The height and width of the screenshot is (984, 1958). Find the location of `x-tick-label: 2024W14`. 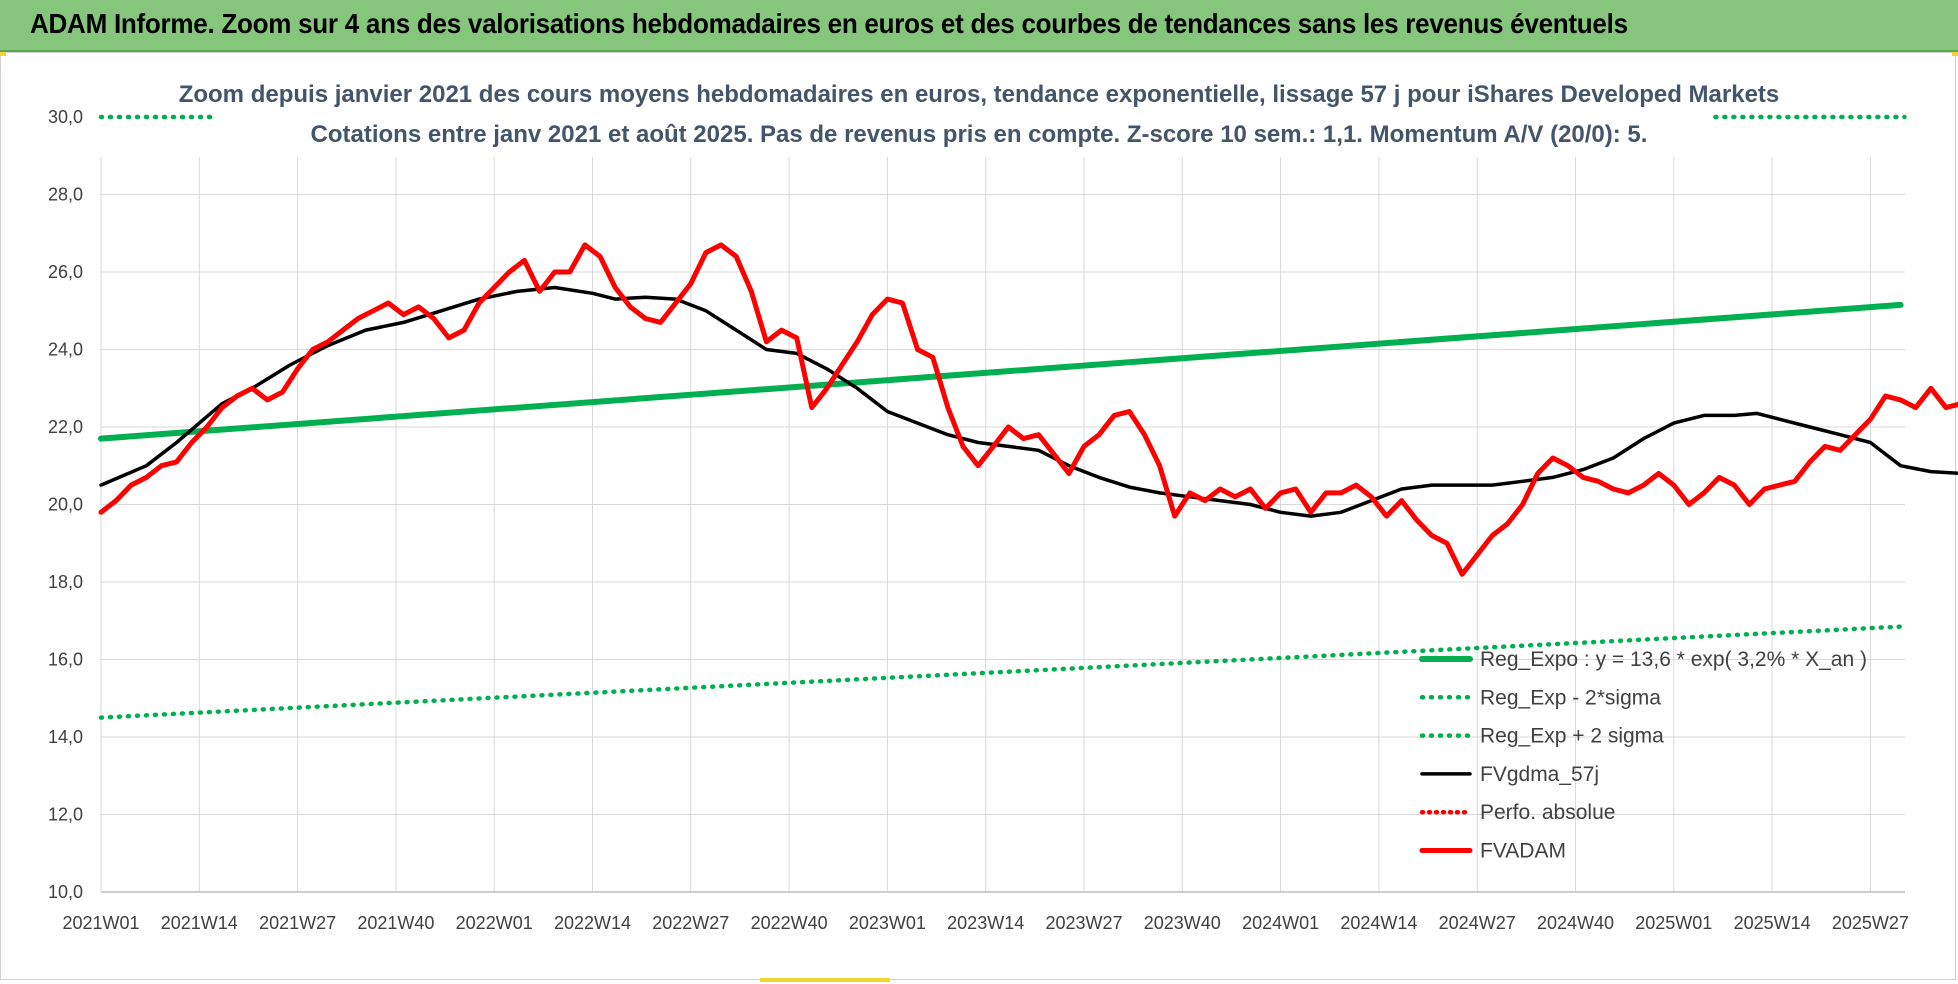

x-tick-label: 2024W14 is located at coordinates (1378, 923).